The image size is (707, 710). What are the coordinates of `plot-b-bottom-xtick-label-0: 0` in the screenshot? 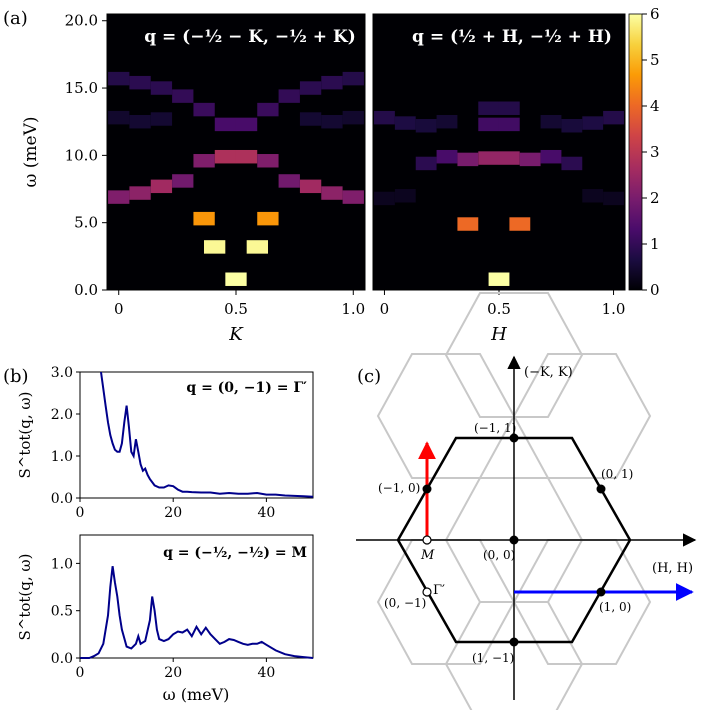 It's located at (80, 673).